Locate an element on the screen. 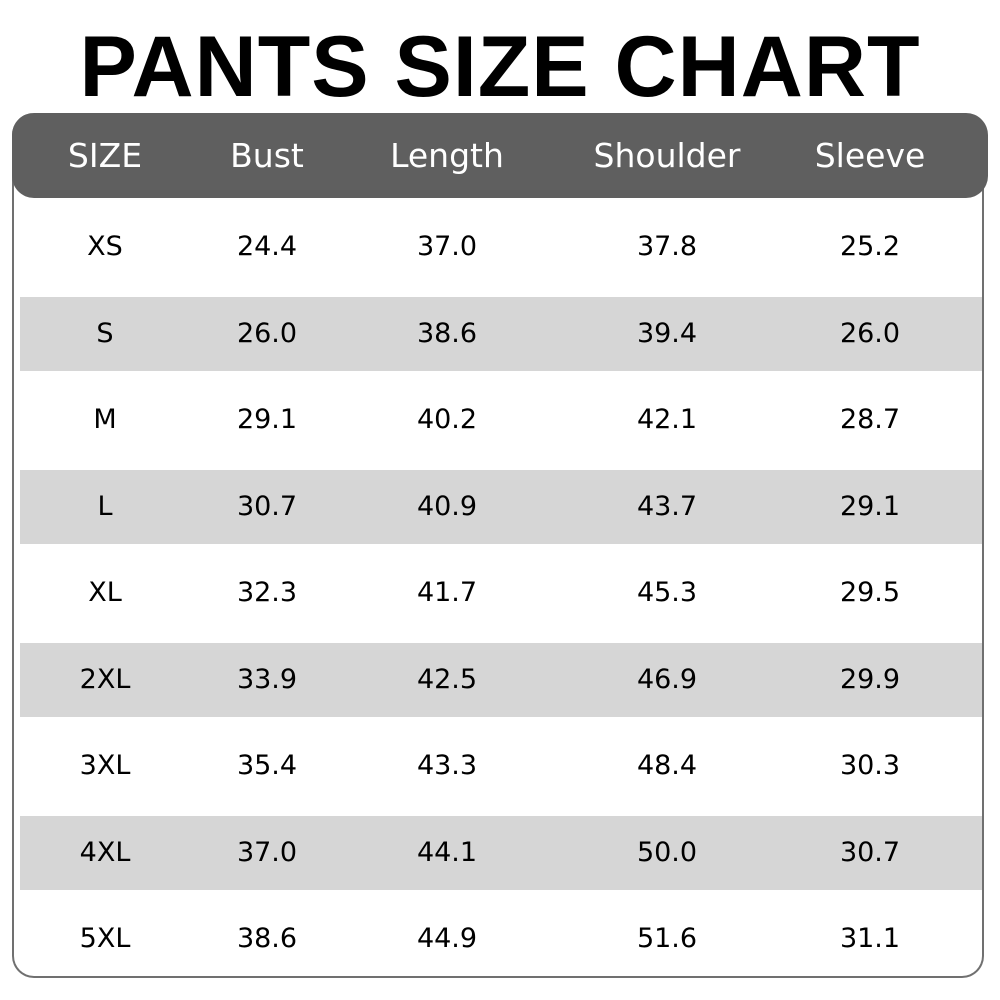  cell-shoulder: 46.9 is located at coordinates (667, 679).